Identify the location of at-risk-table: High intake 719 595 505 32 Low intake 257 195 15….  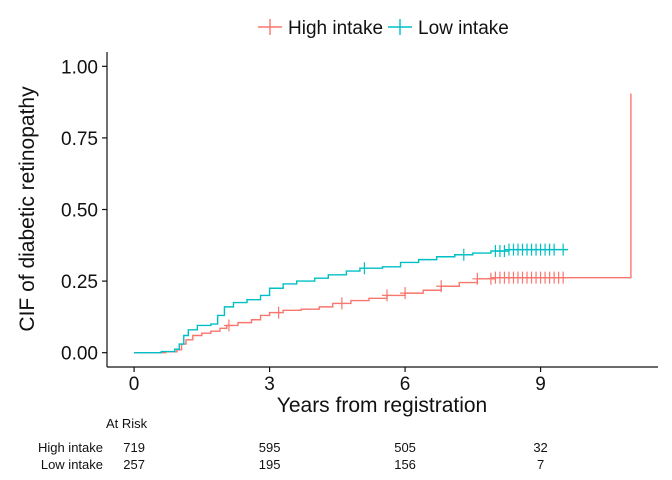
(293, 456).